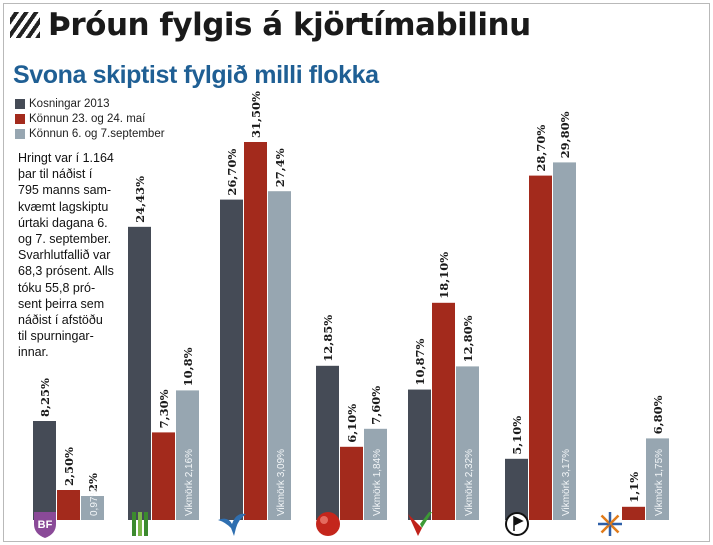 The image size is (713, 545). What do you see at coordinates (25, 25) in the screenshot?
I see `hatch-icon` at bounding box center [25, 25].